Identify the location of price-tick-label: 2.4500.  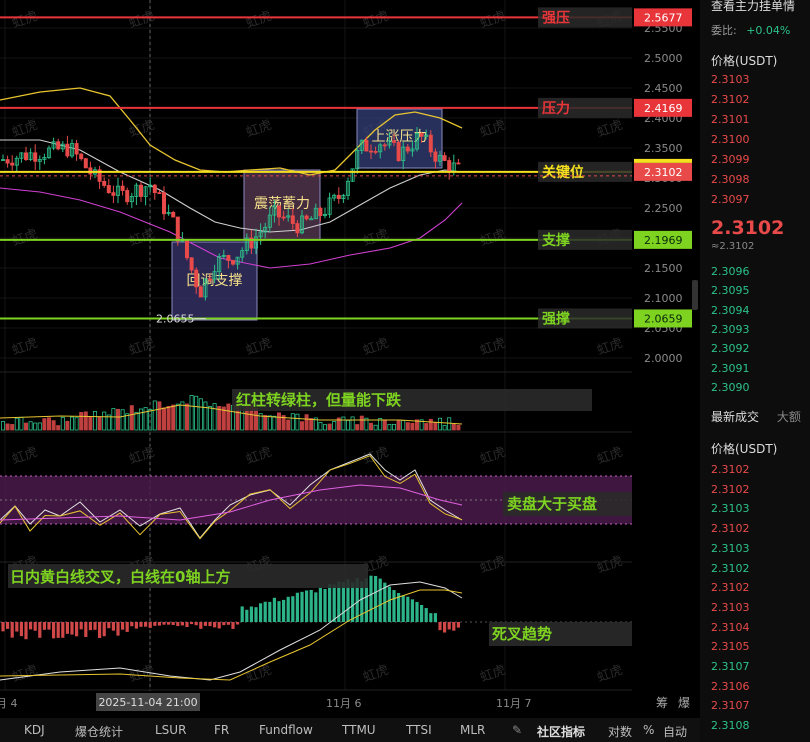
(663, 88).